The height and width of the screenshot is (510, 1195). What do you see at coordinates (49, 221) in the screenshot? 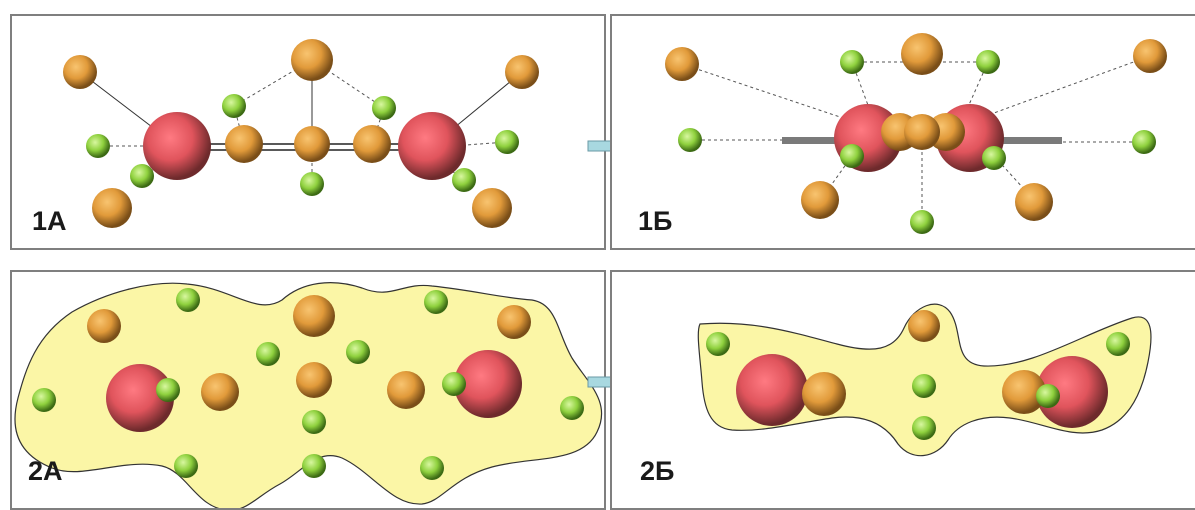
I see `panel-label-1a: 1А` at bounding box center [49, 221].